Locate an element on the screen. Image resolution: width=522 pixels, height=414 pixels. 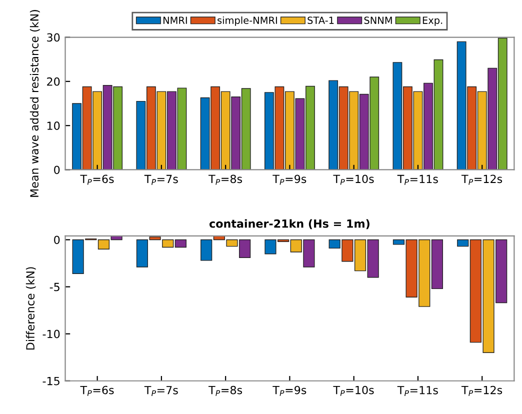
y-axis-title: Difference (kN) is located at coordinates (31, 308).